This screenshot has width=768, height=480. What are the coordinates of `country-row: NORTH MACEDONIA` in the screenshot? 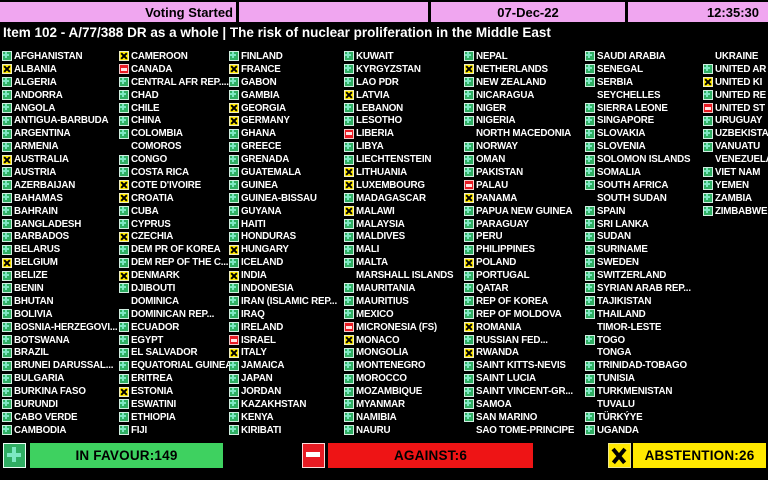 It's located at (523, 133).